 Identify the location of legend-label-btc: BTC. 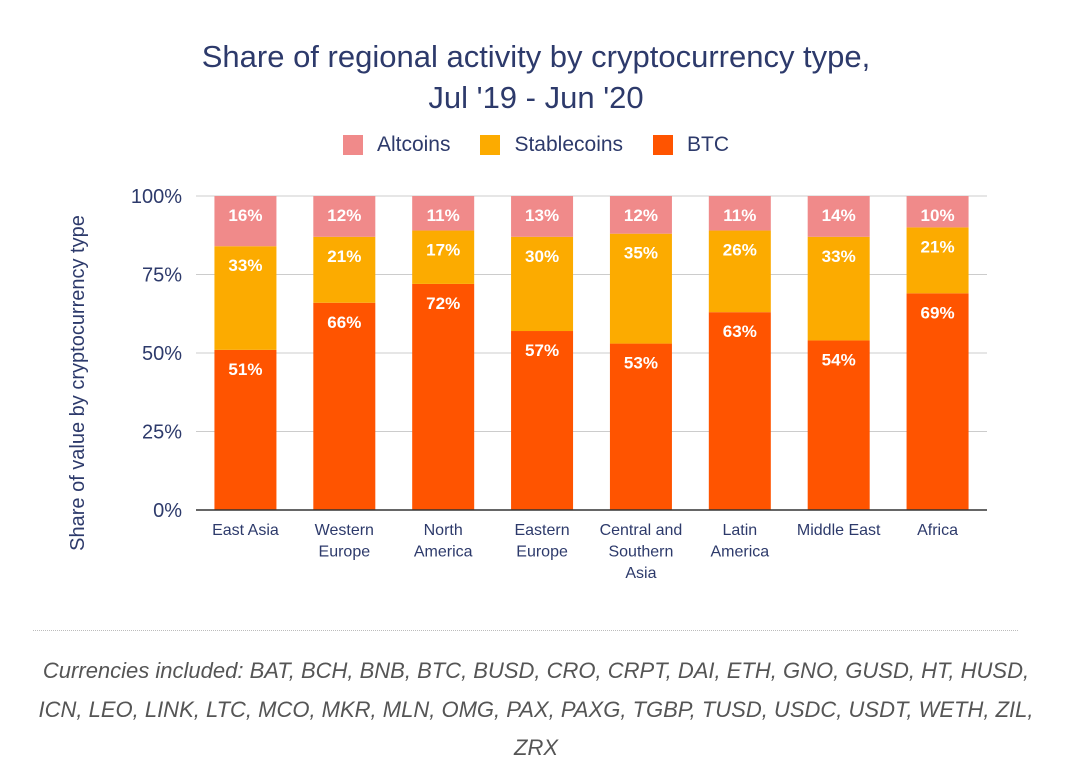
(708, 144).